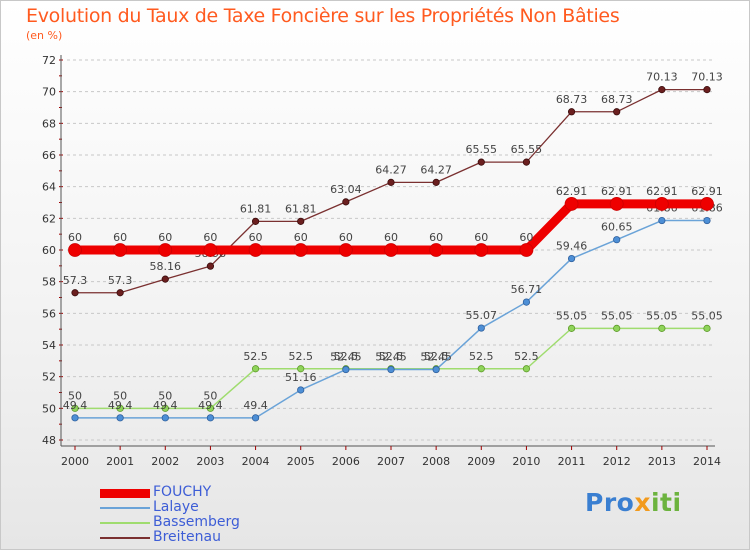  I want to click on legend: FOUCHY Lalaye Bassemberg Breitenau, so click(200, 515).